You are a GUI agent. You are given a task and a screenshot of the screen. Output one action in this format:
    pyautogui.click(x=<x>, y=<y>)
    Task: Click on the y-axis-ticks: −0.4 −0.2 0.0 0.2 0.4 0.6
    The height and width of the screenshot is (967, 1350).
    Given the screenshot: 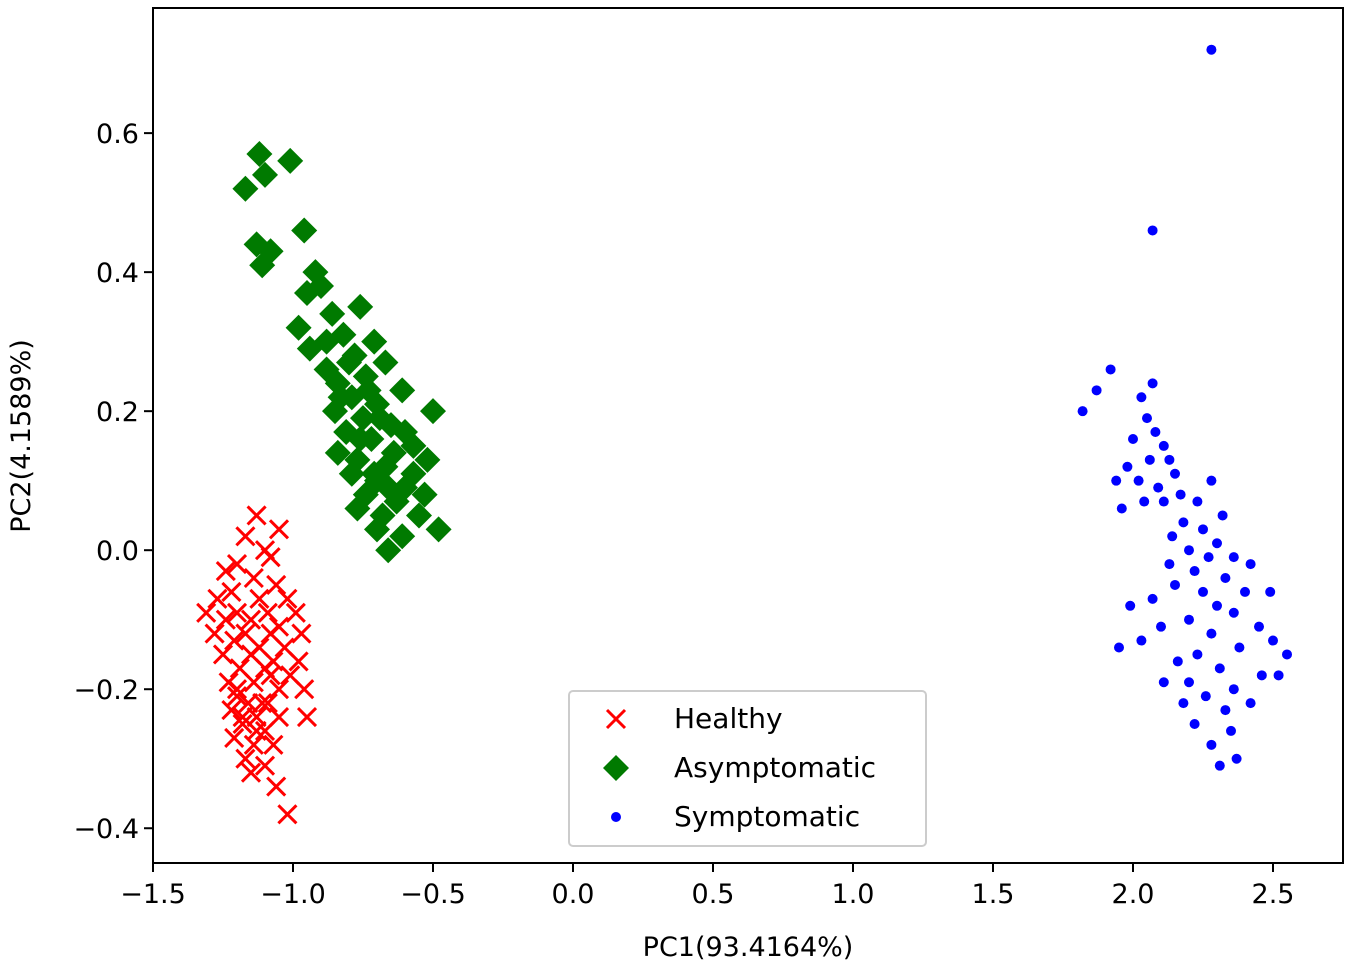 What is the action you would take?
    pyautogui.click(x=113, y=482)
    